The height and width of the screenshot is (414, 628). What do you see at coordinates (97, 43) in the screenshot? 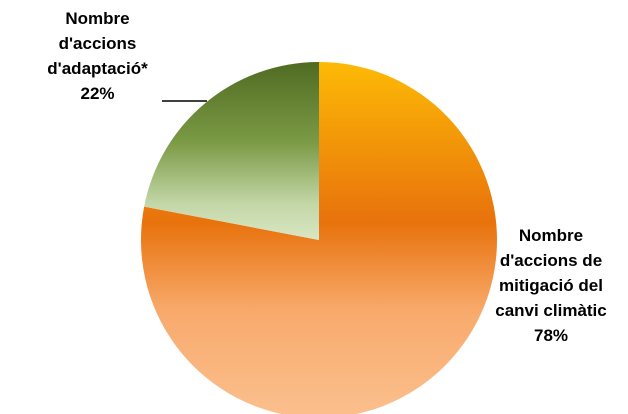
I see `label-line: d'accions` at bounding box center [97, 43].